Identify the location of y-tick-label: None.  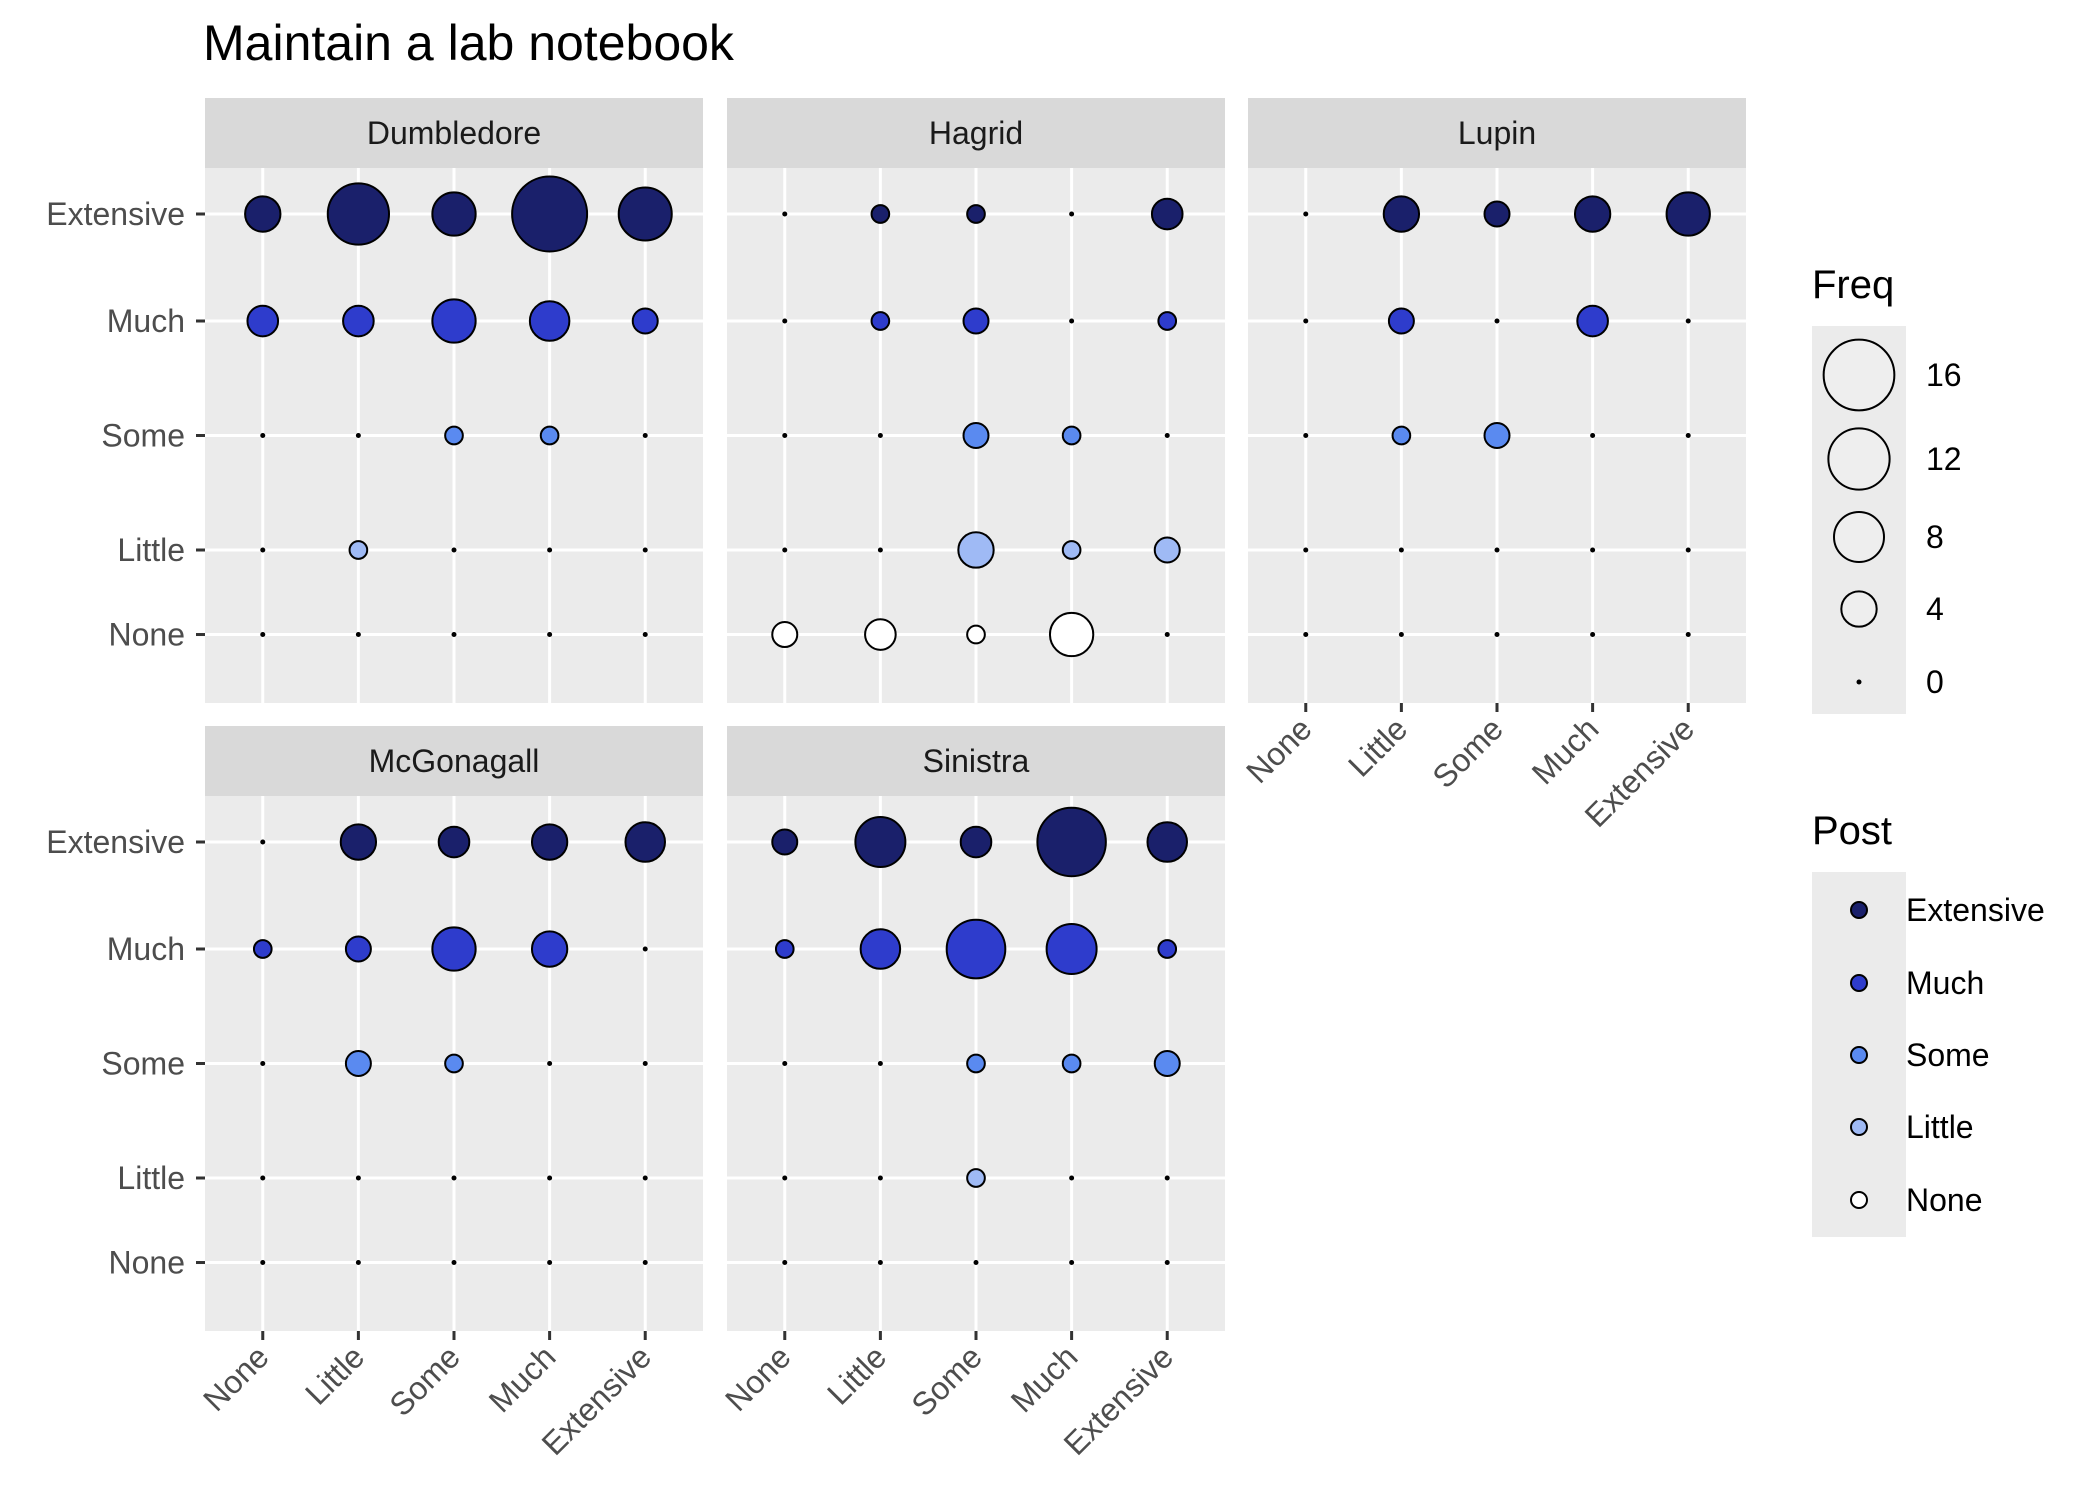
(147, 1263).